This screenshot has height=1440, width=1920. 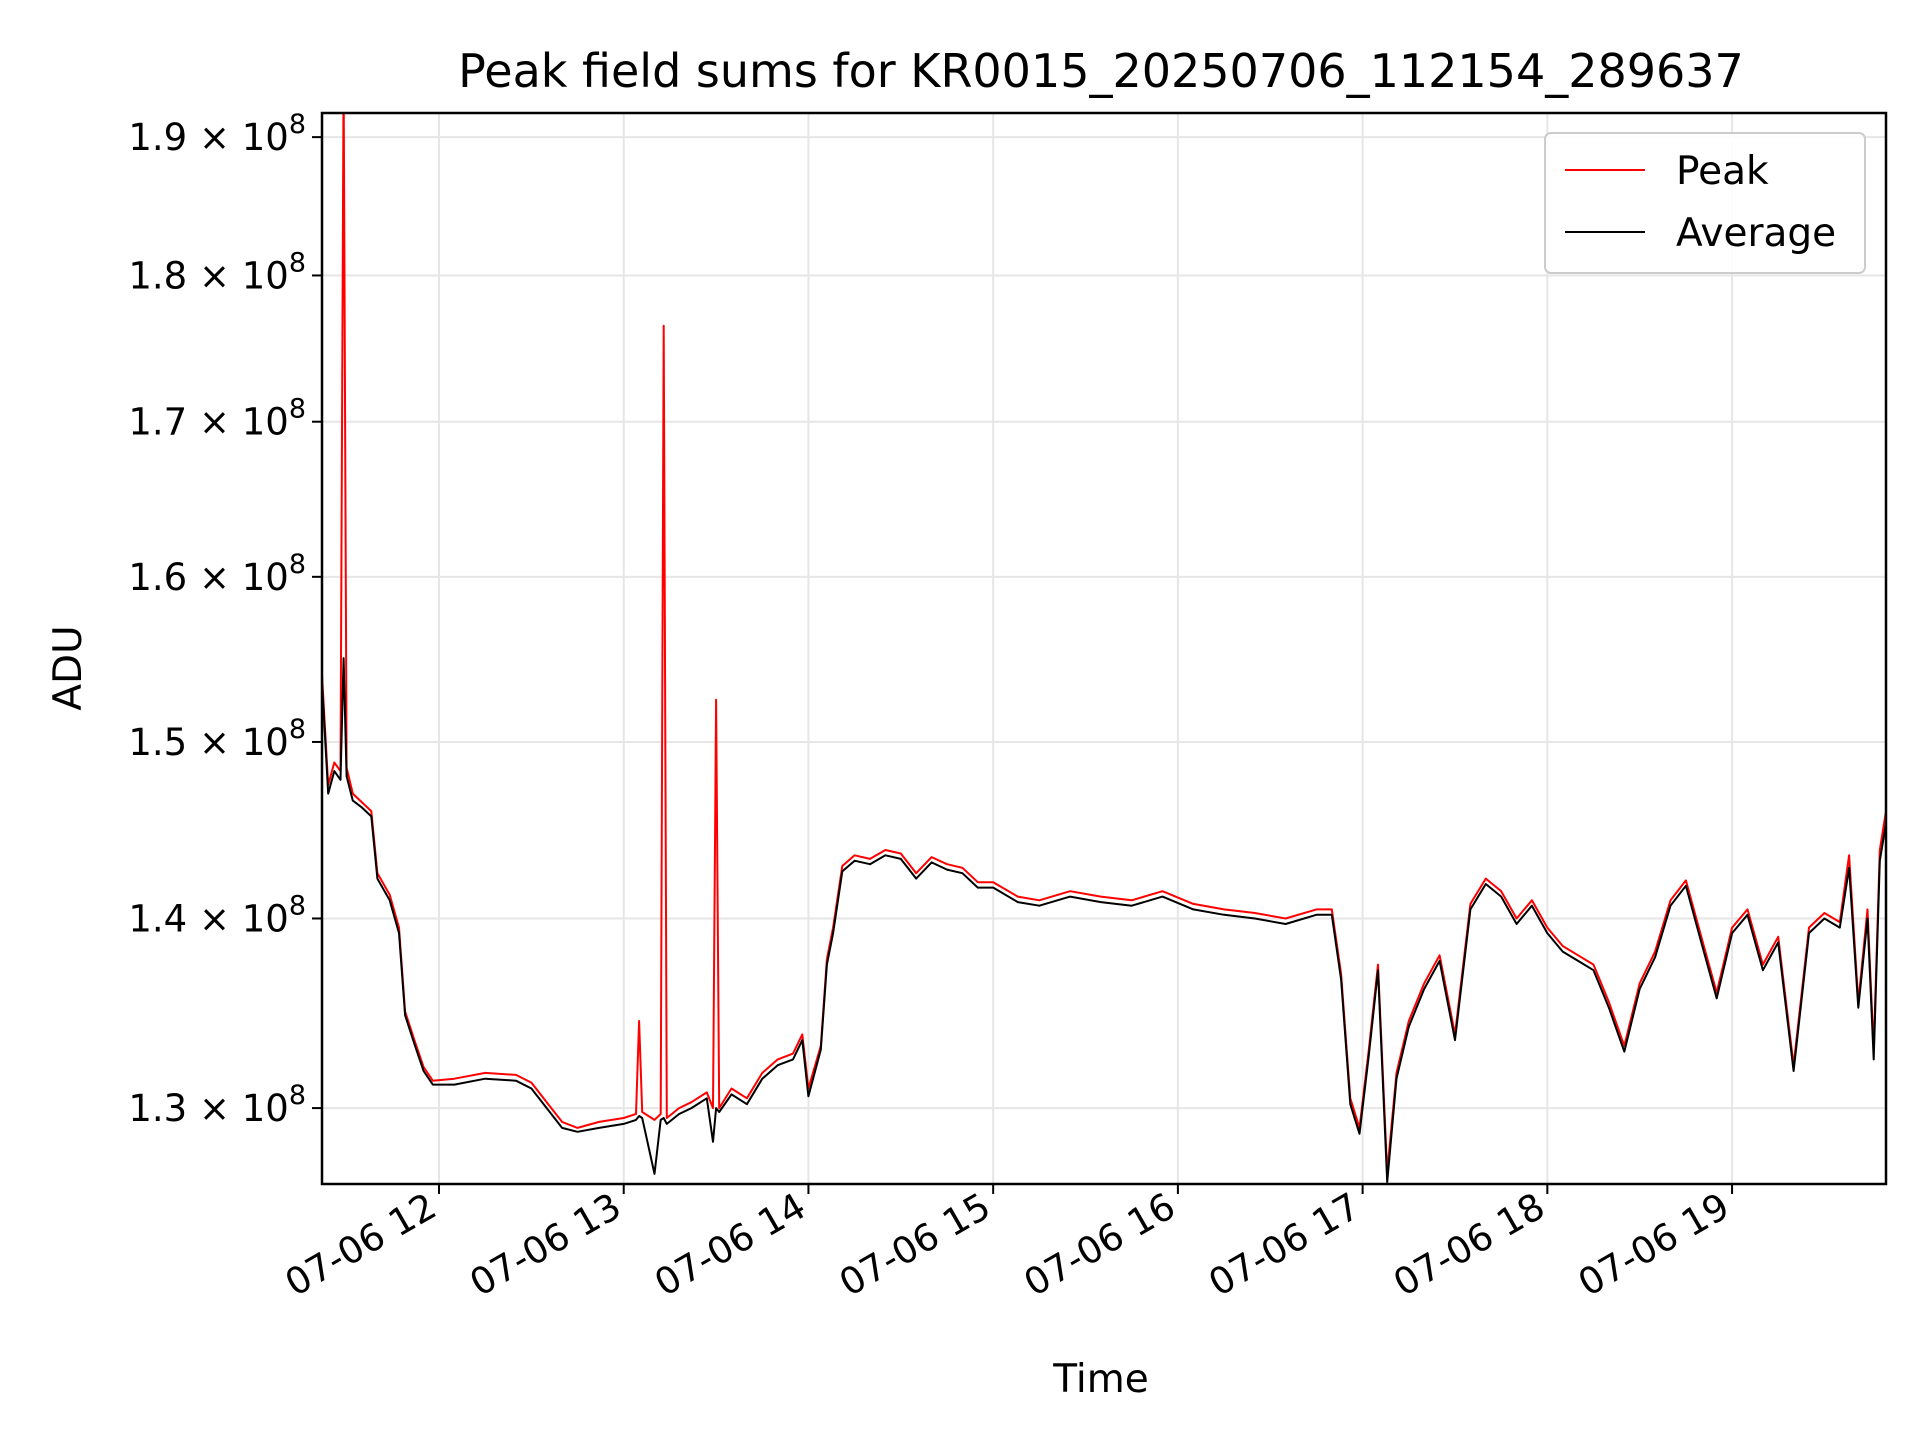 I want to click on x-axis-title: Time, so click(x=1100, y=1379).